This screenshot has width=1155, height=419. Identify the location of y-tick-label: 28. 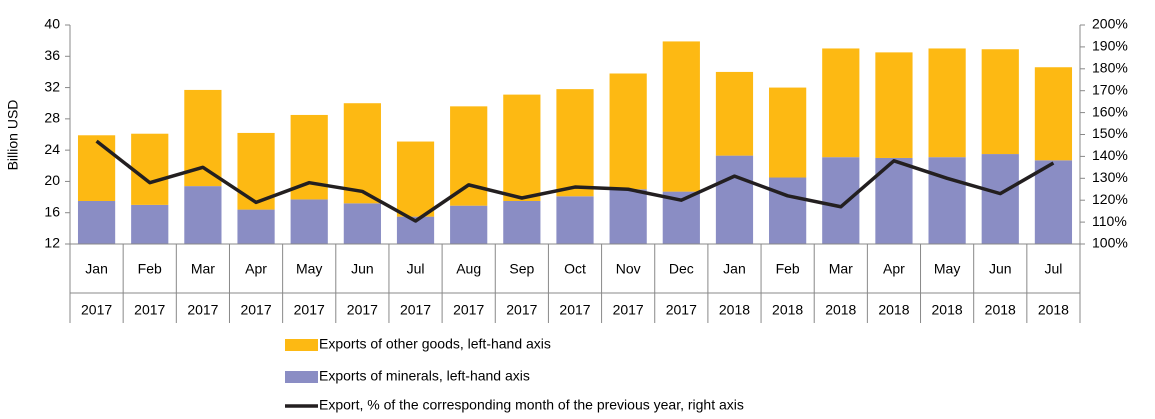
(52, 118).